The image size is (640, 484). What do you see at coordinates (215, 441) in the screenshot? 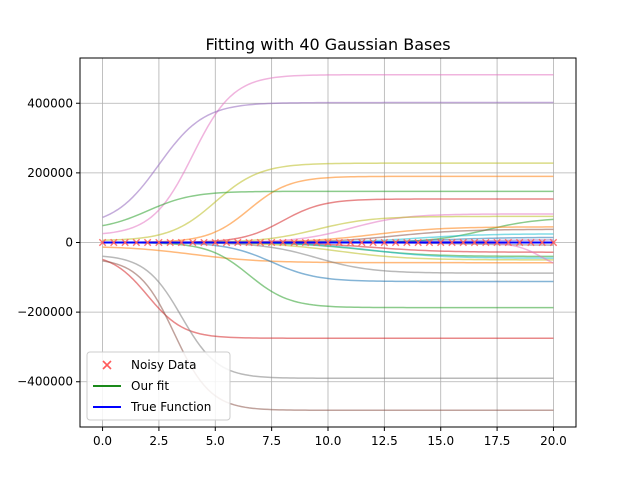
I see `x-tick-label: 5.0` at bounding box center [215, 441].